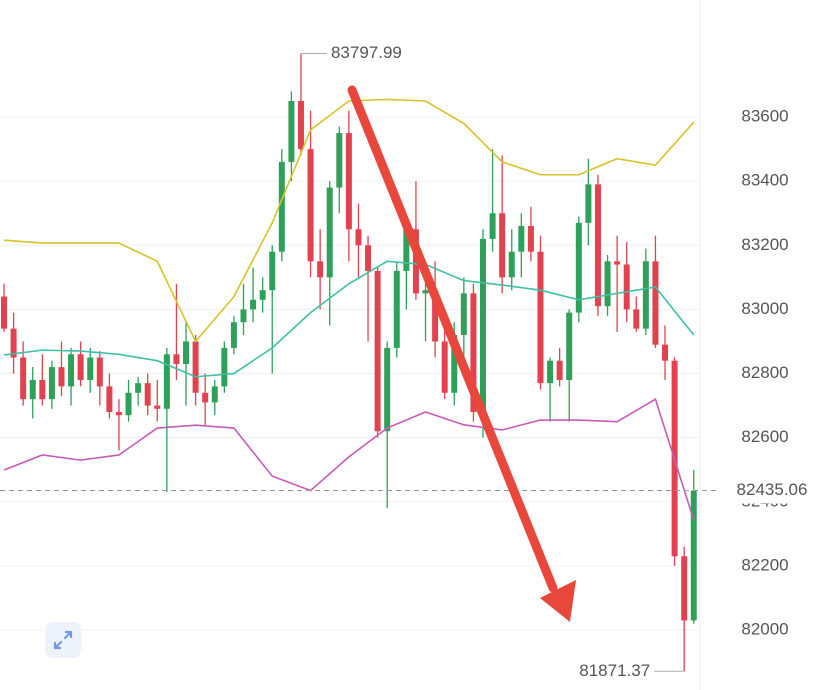 This screenshot has width=828, height=690. Describe the element at coordinates (614, 670) in the screenshot. I see `min-label: 81871.37` at that location.